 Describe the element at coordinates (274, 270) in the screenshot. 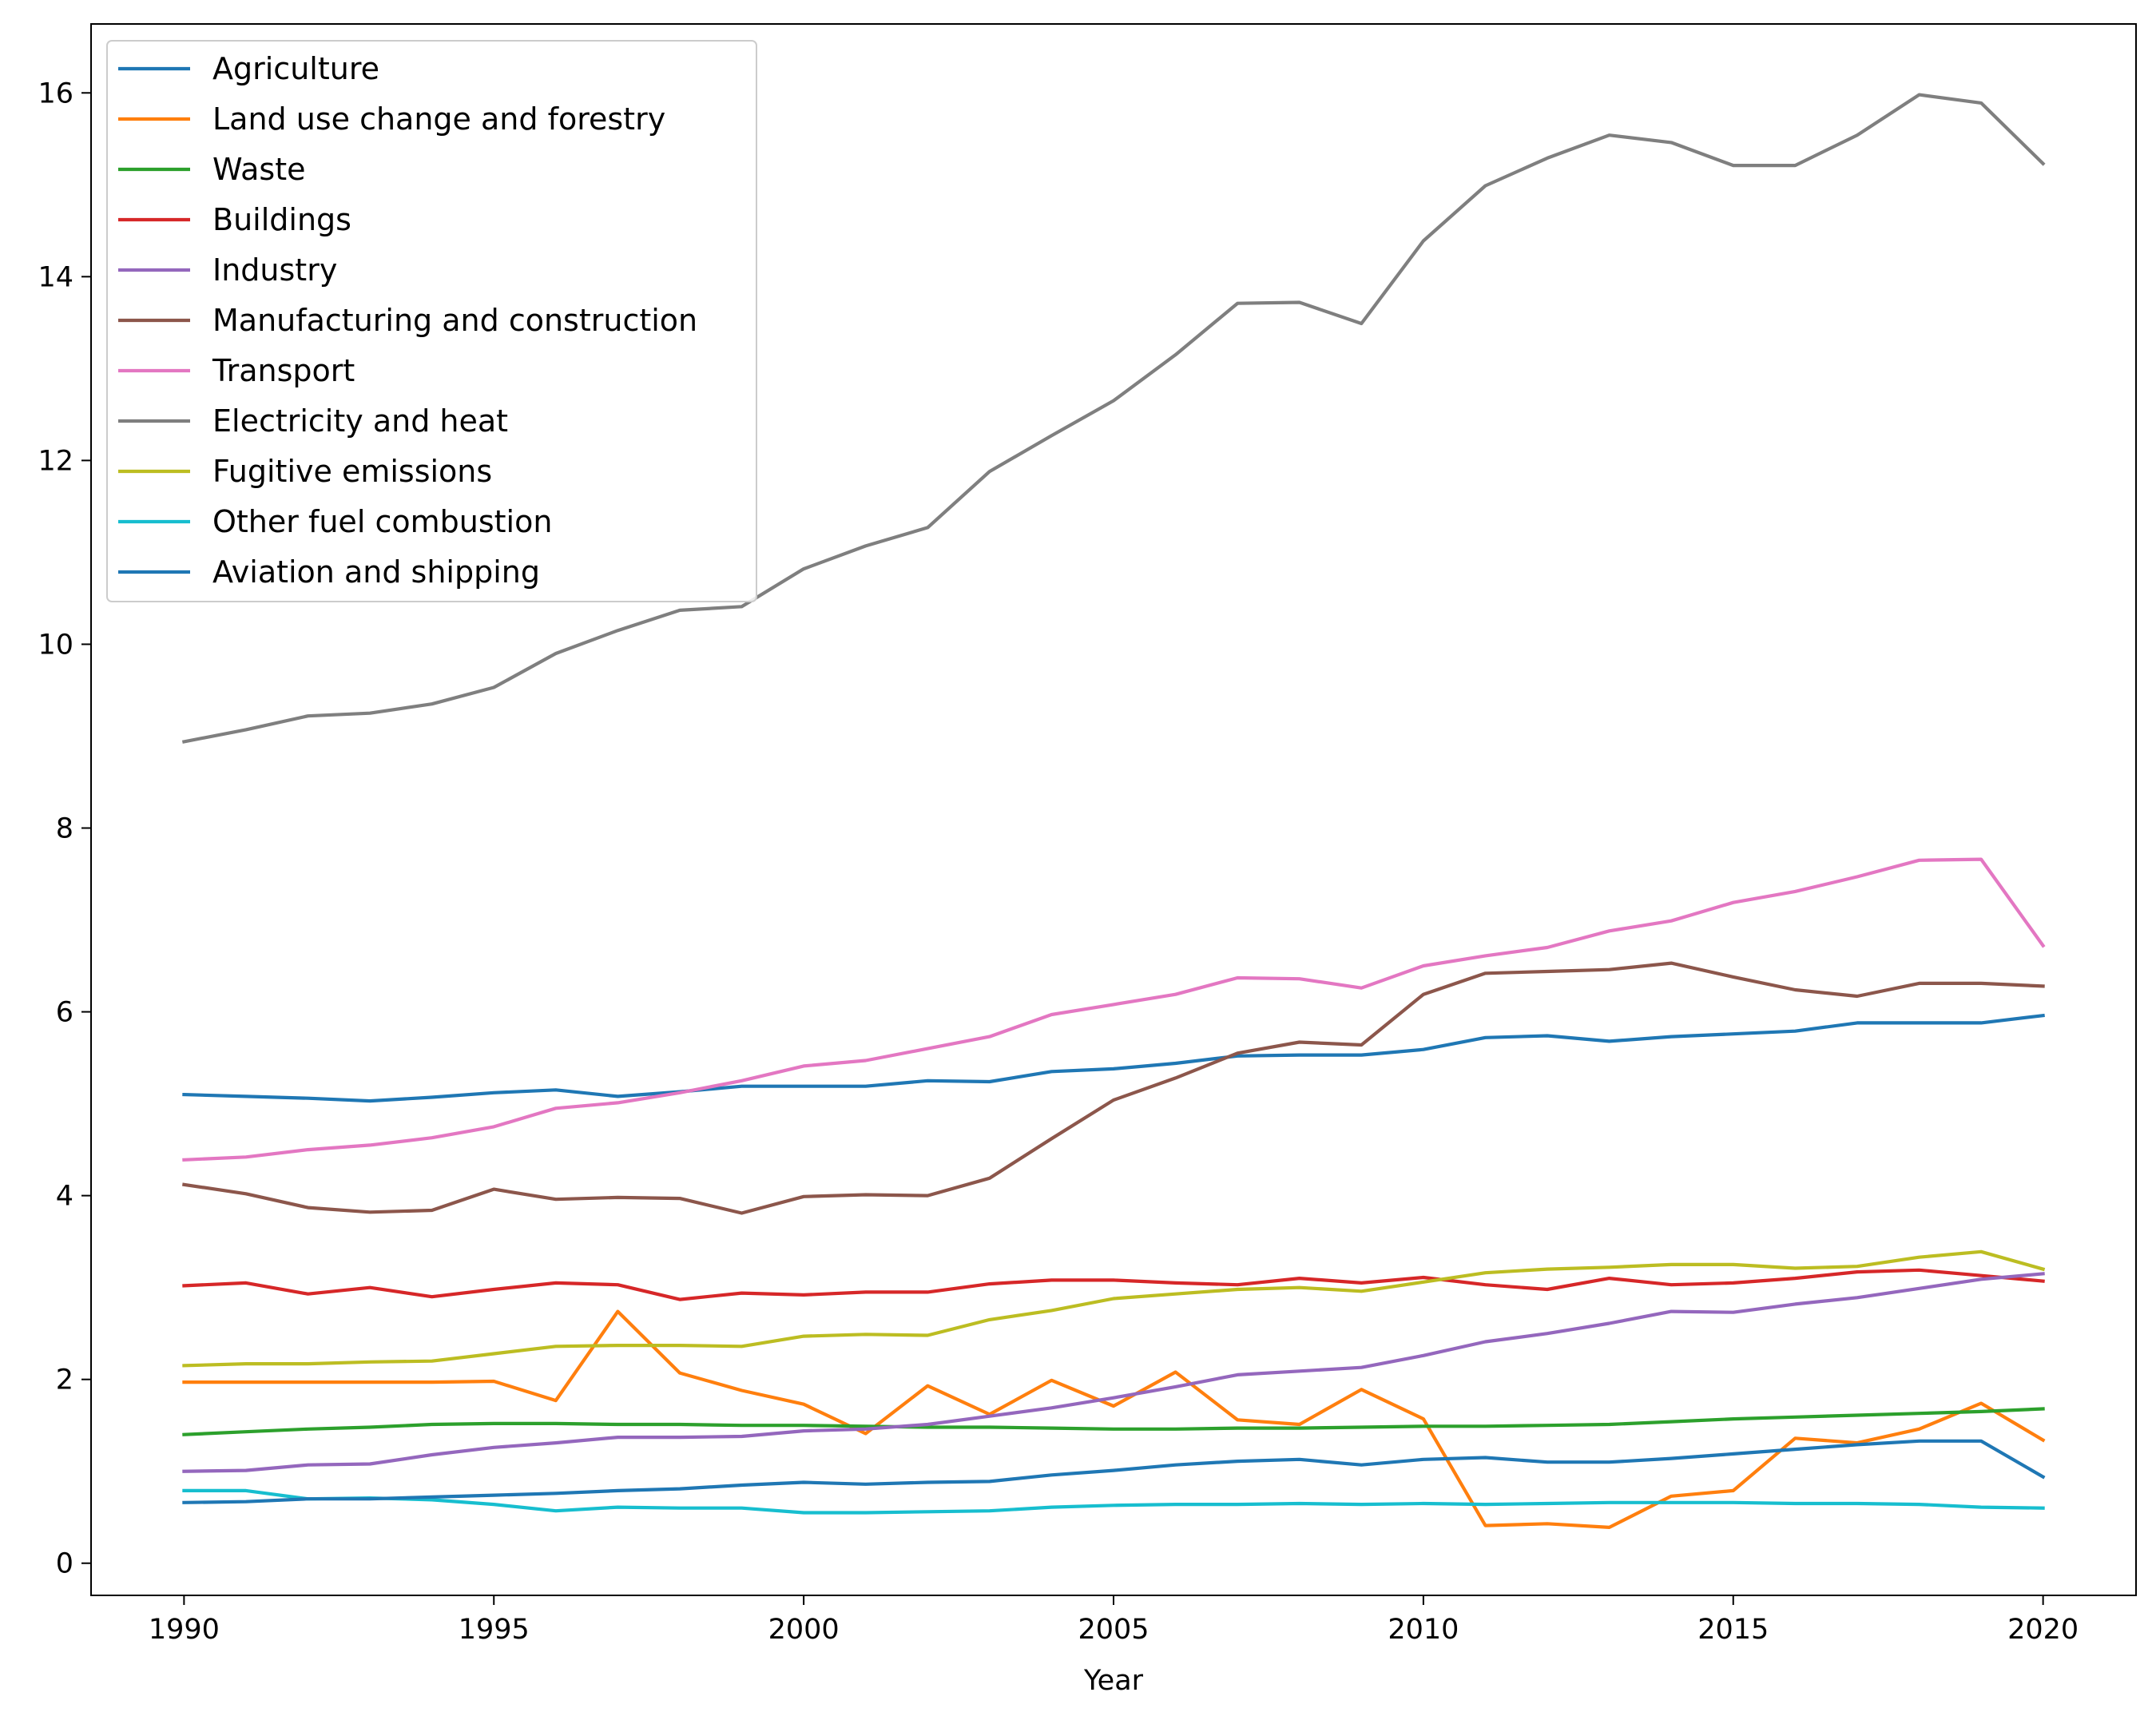

I see `legend-label-4: Industry` at that location.